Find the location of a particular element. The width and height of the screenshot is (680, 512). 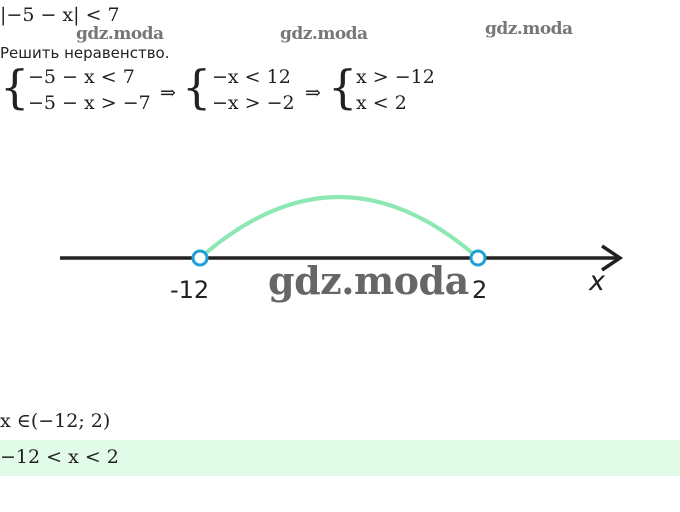

system-2: −x < 12 −x > −2 is located at coordinates (253, 90).